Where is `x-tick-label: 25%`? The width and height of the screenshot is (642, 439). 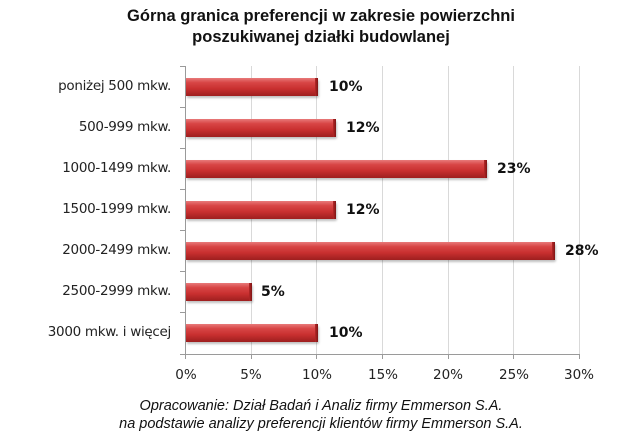
x-tick-label: 25% is located at coordinates (513, 375).